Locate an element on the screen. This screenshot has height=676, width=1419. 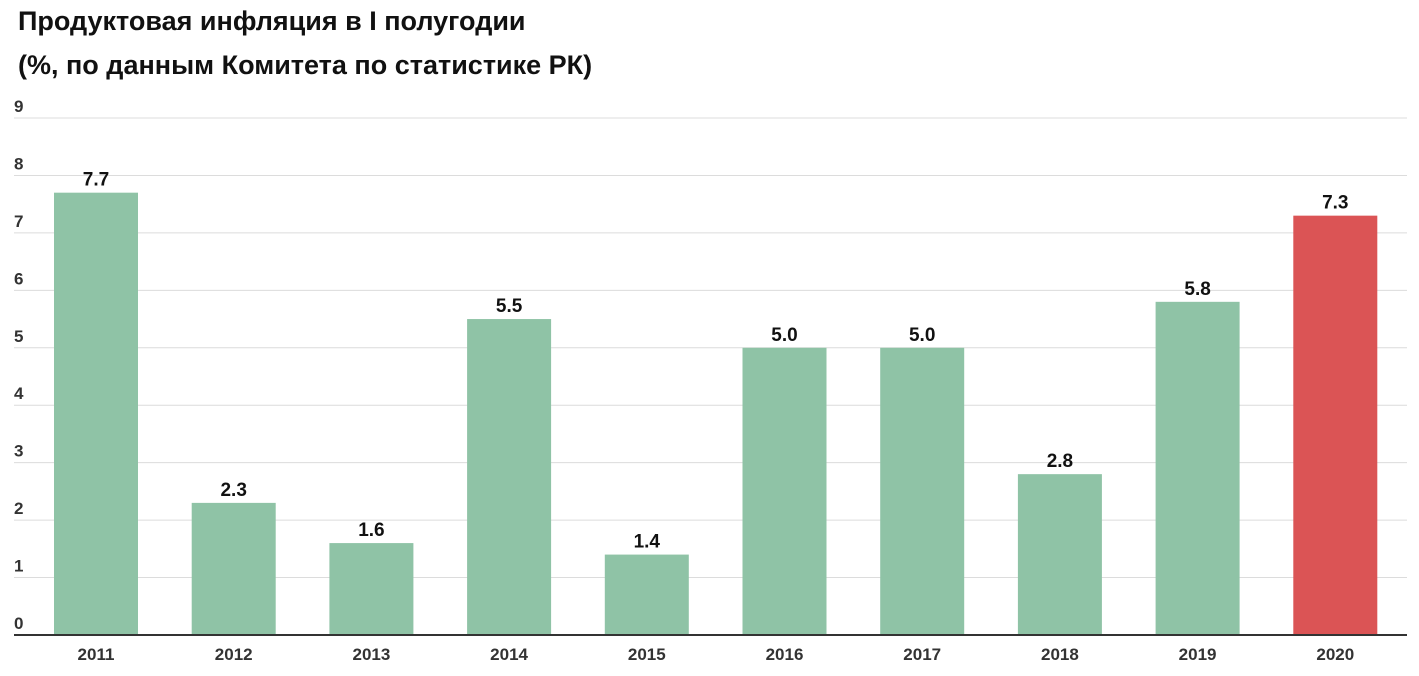
y-tick-label: 4 is located at coordinates (19, 393).